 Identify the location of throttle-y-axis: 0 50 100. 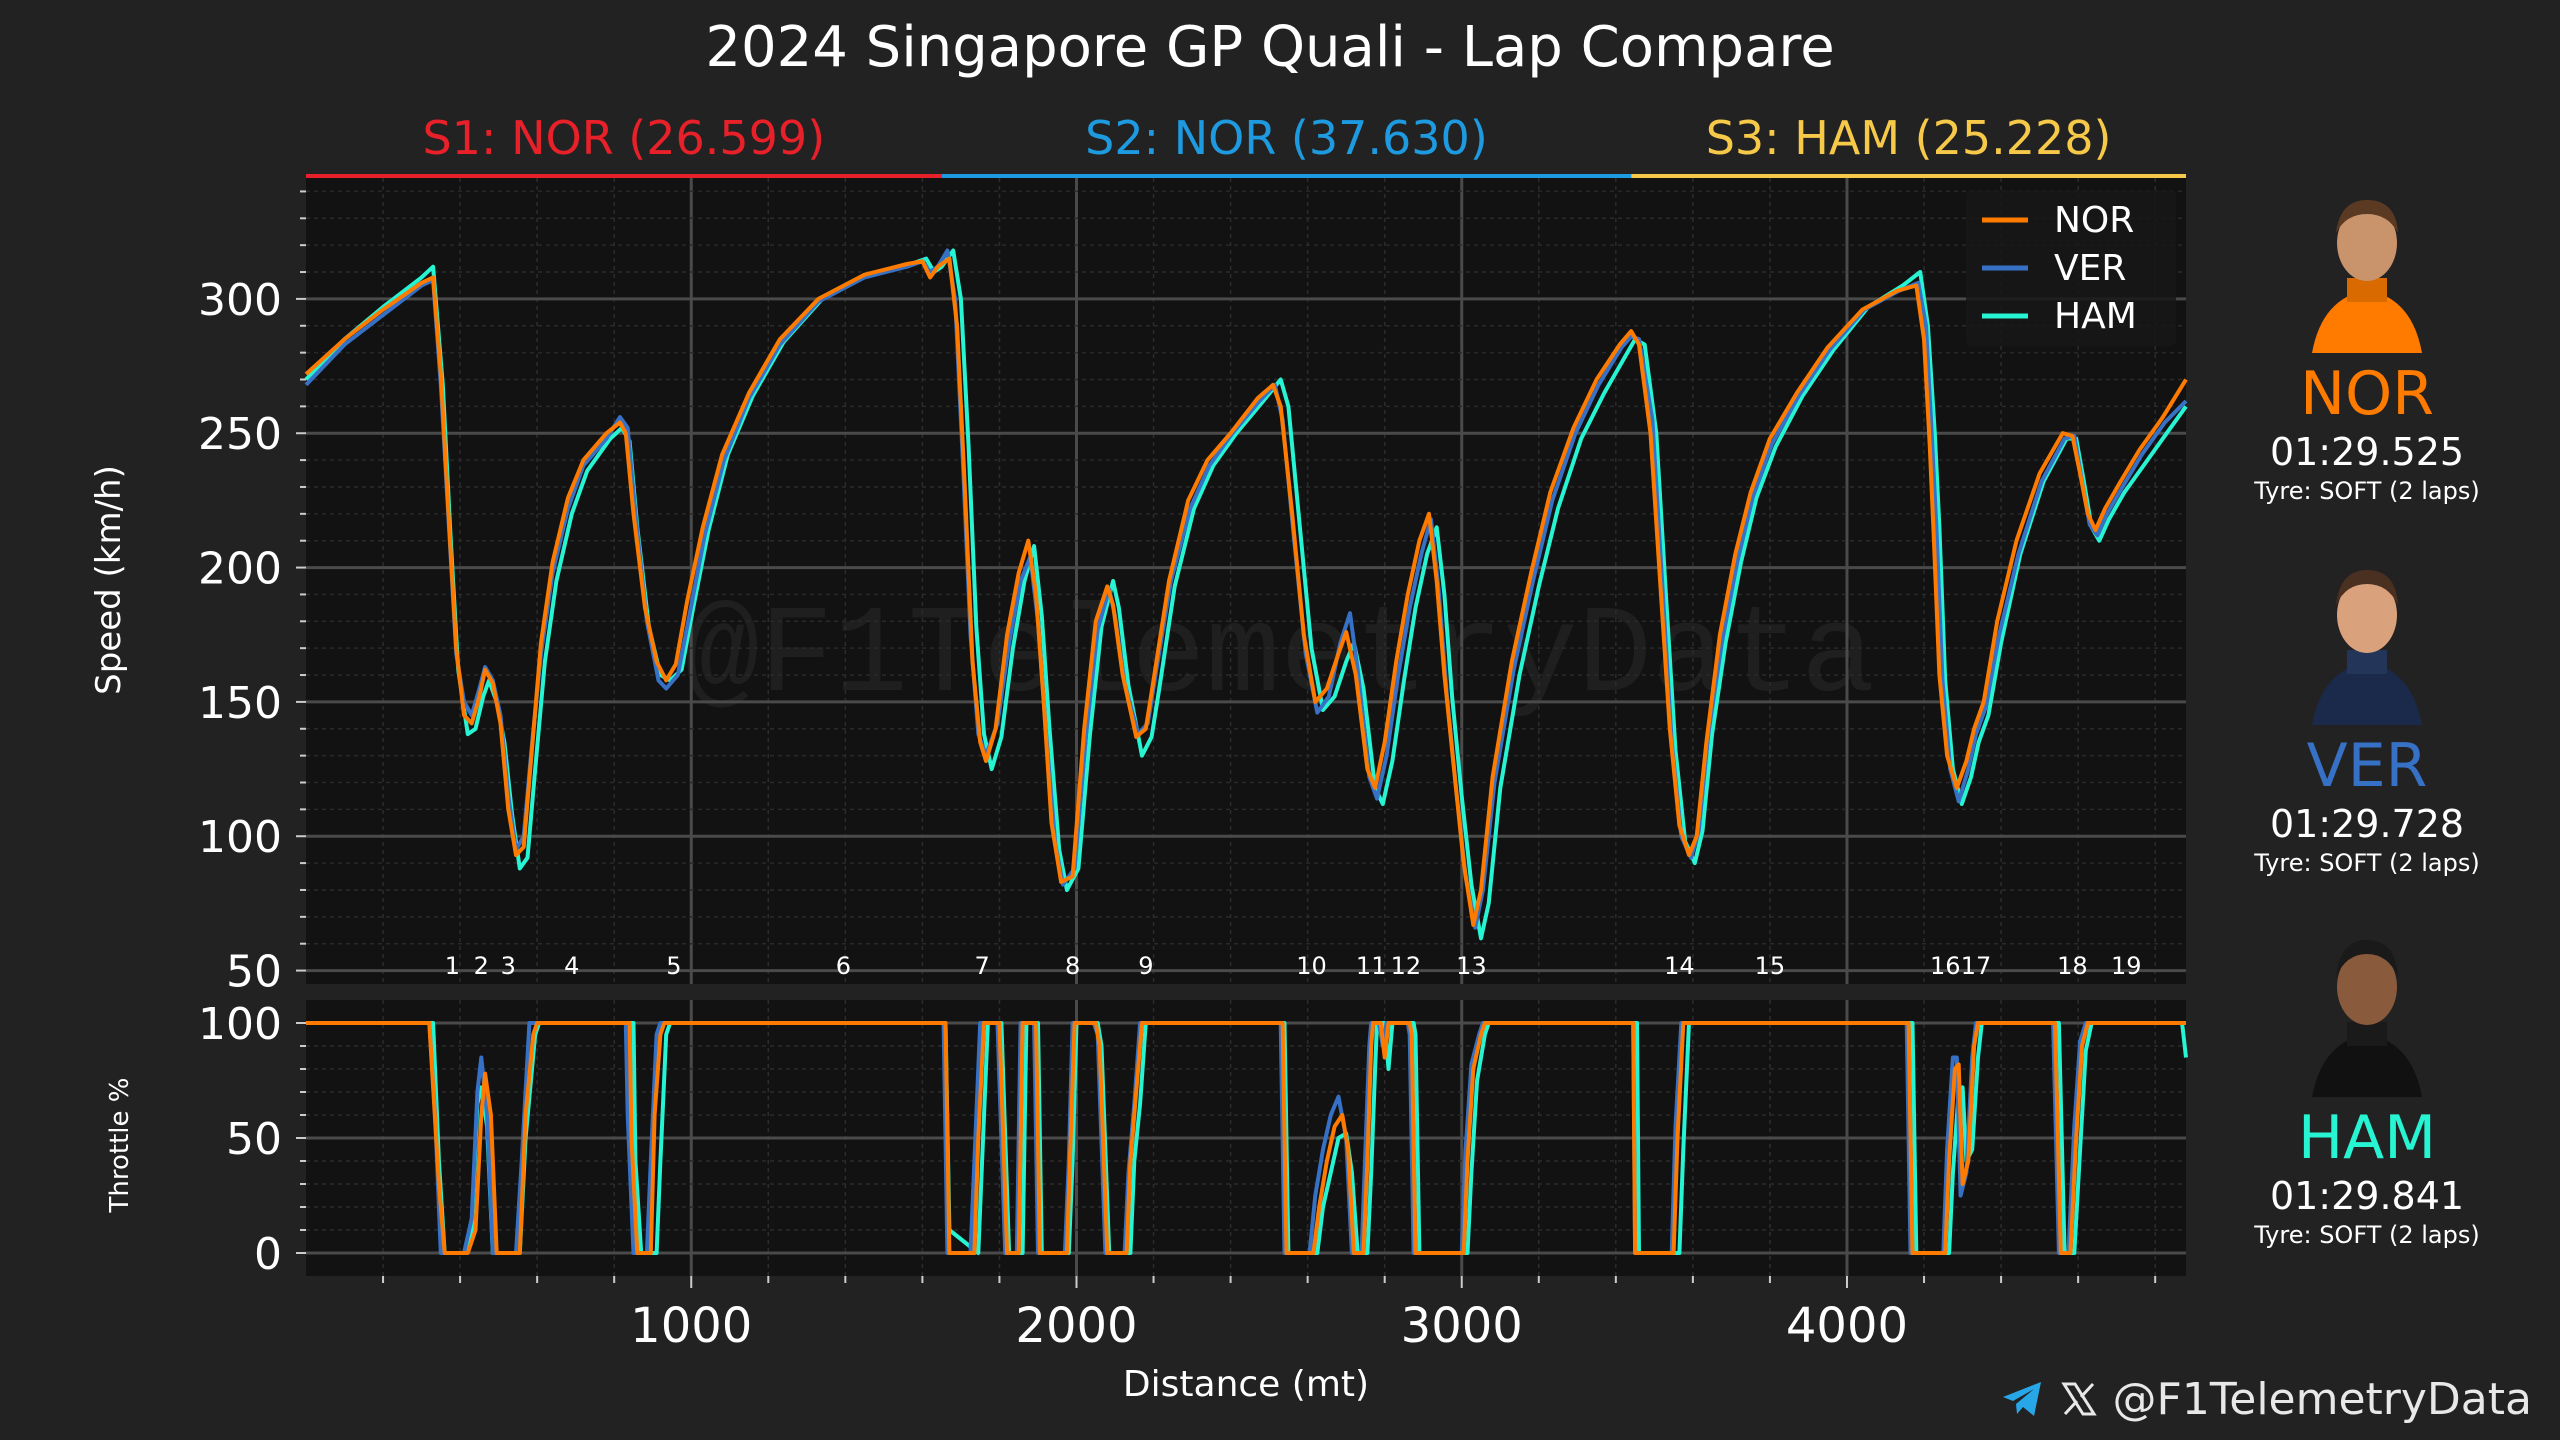
(252, 1139).